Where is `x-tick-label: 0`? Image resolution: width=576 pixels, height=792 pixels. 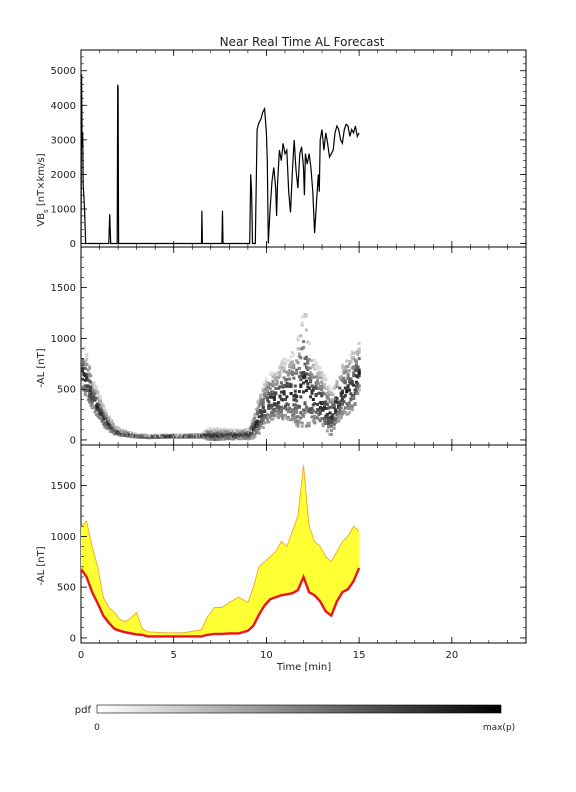 x-tick-label: 0 is located at coordinates (81, 655).